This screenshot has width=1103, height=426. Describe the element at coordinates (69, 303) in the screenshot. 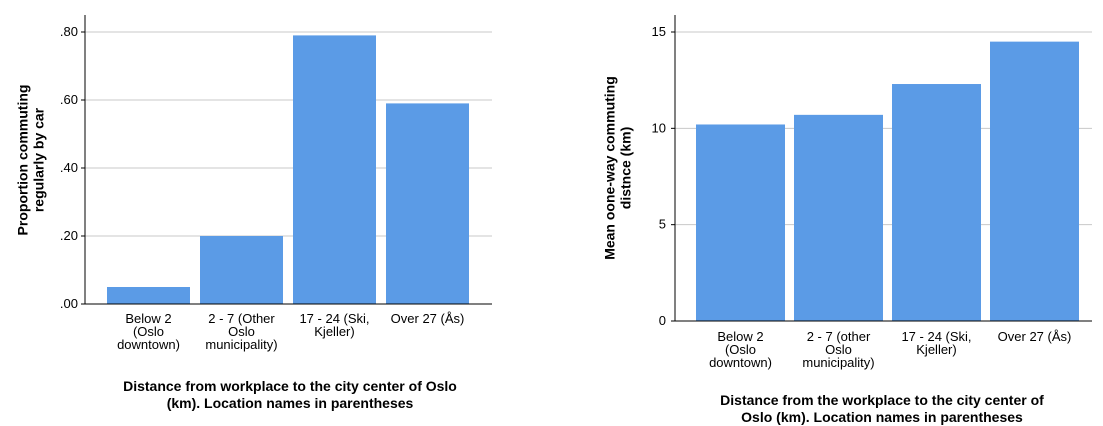

I see `y-tick-label: .00` at that location.